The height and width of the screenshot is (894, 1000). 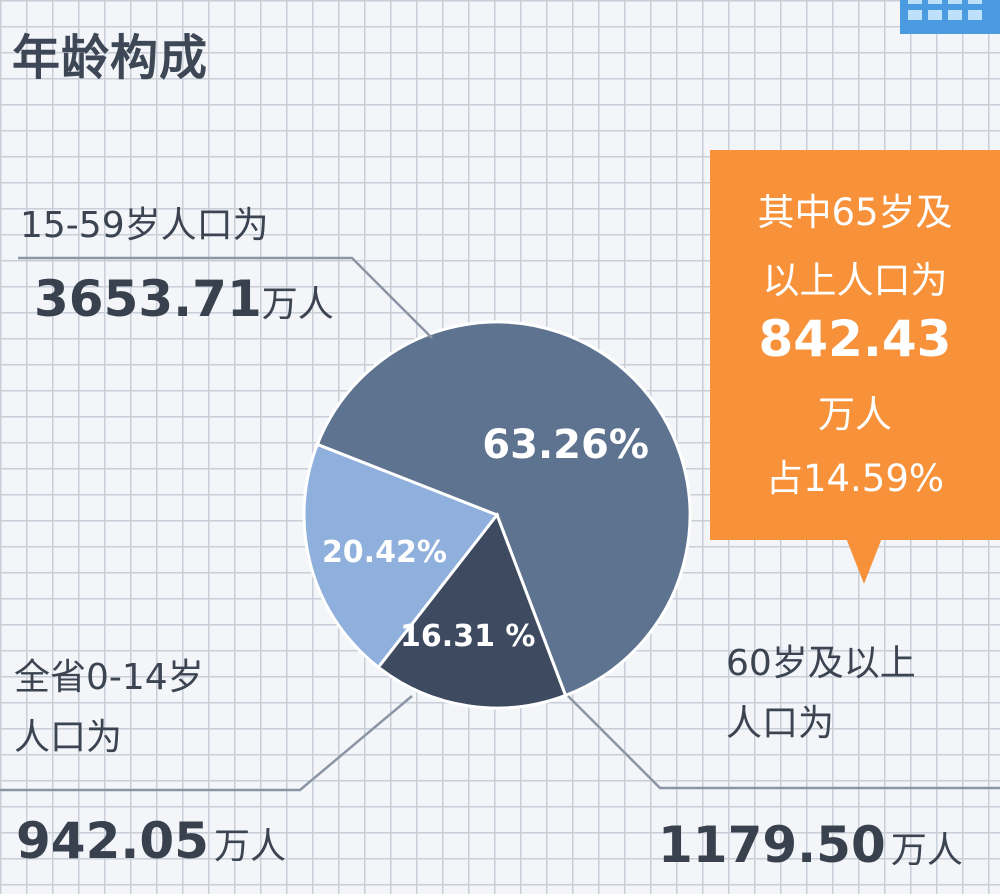 I want to click on pie-slice-label-age-15-59: 63.26%, so click(x=565, y=445).